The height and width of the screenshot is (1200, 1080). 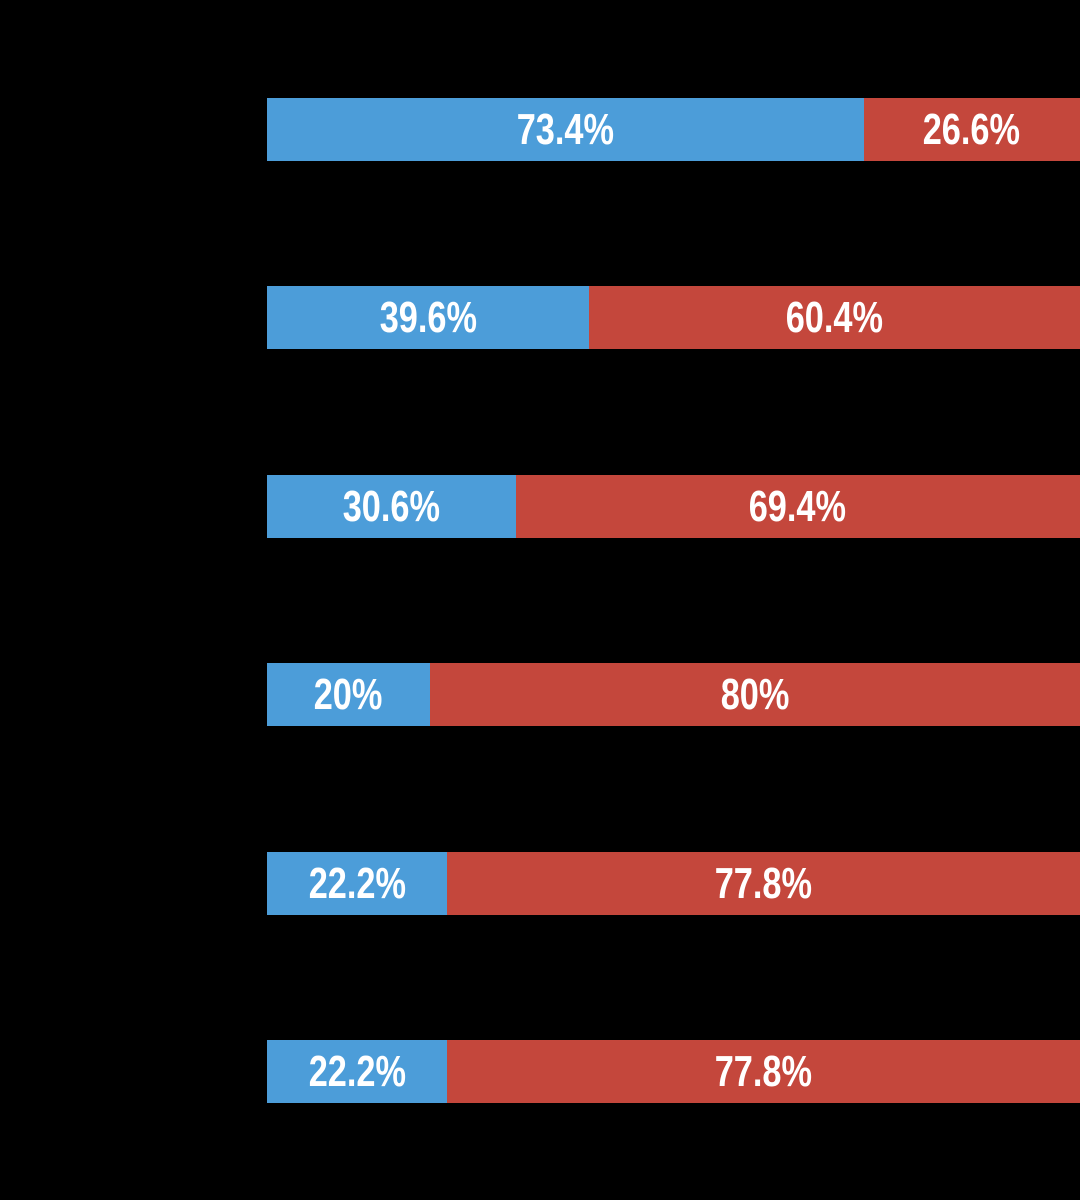 I want to click on bar-segment-blue-share: 20%, so click(x=348, y=694).